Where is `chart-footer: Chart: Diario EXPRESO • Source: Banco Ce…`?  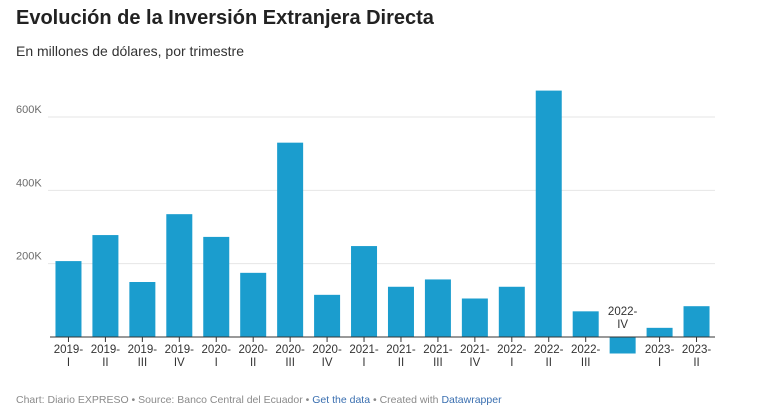
chart-footer: Chart: Diario EXPRESO • Source: Banco Ce… is located at coordinates (259, 400).